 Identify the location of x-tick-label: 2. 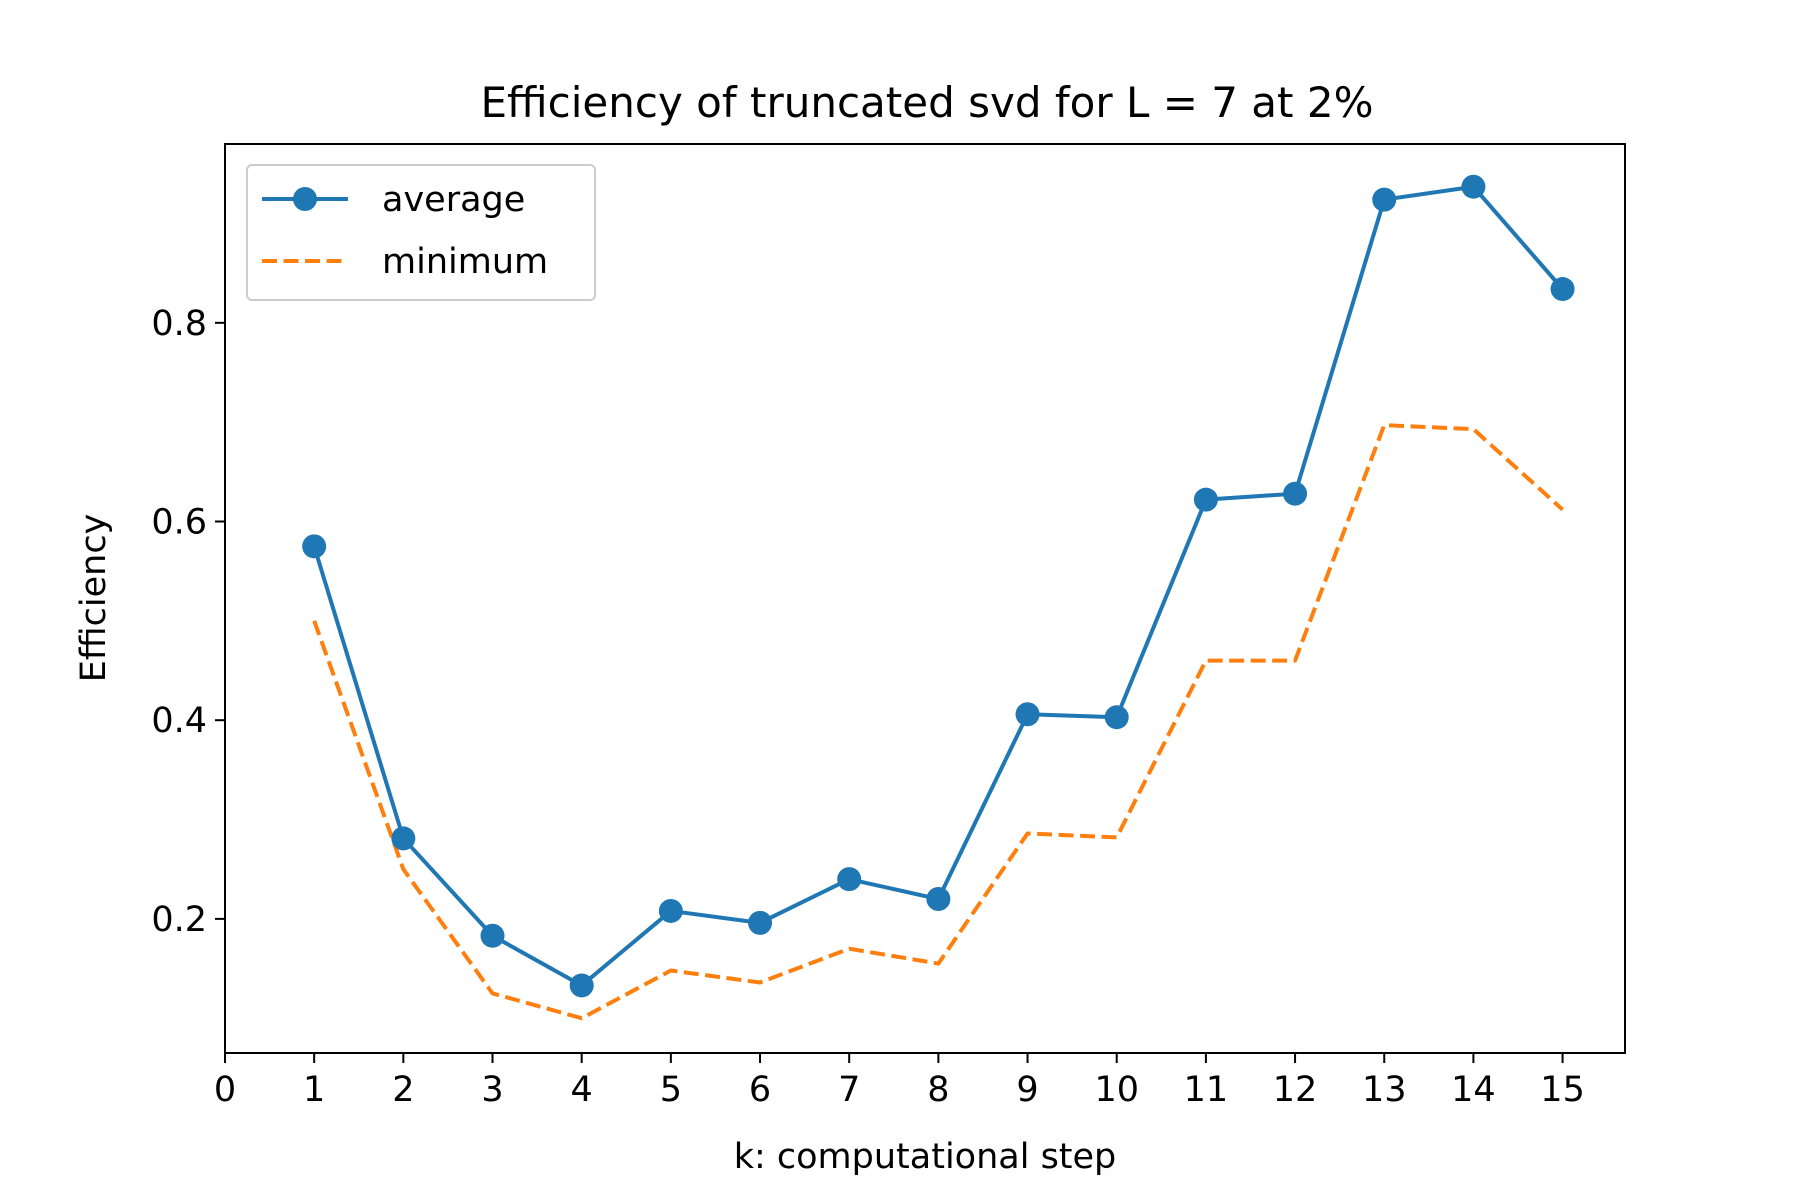
(403, 1090).